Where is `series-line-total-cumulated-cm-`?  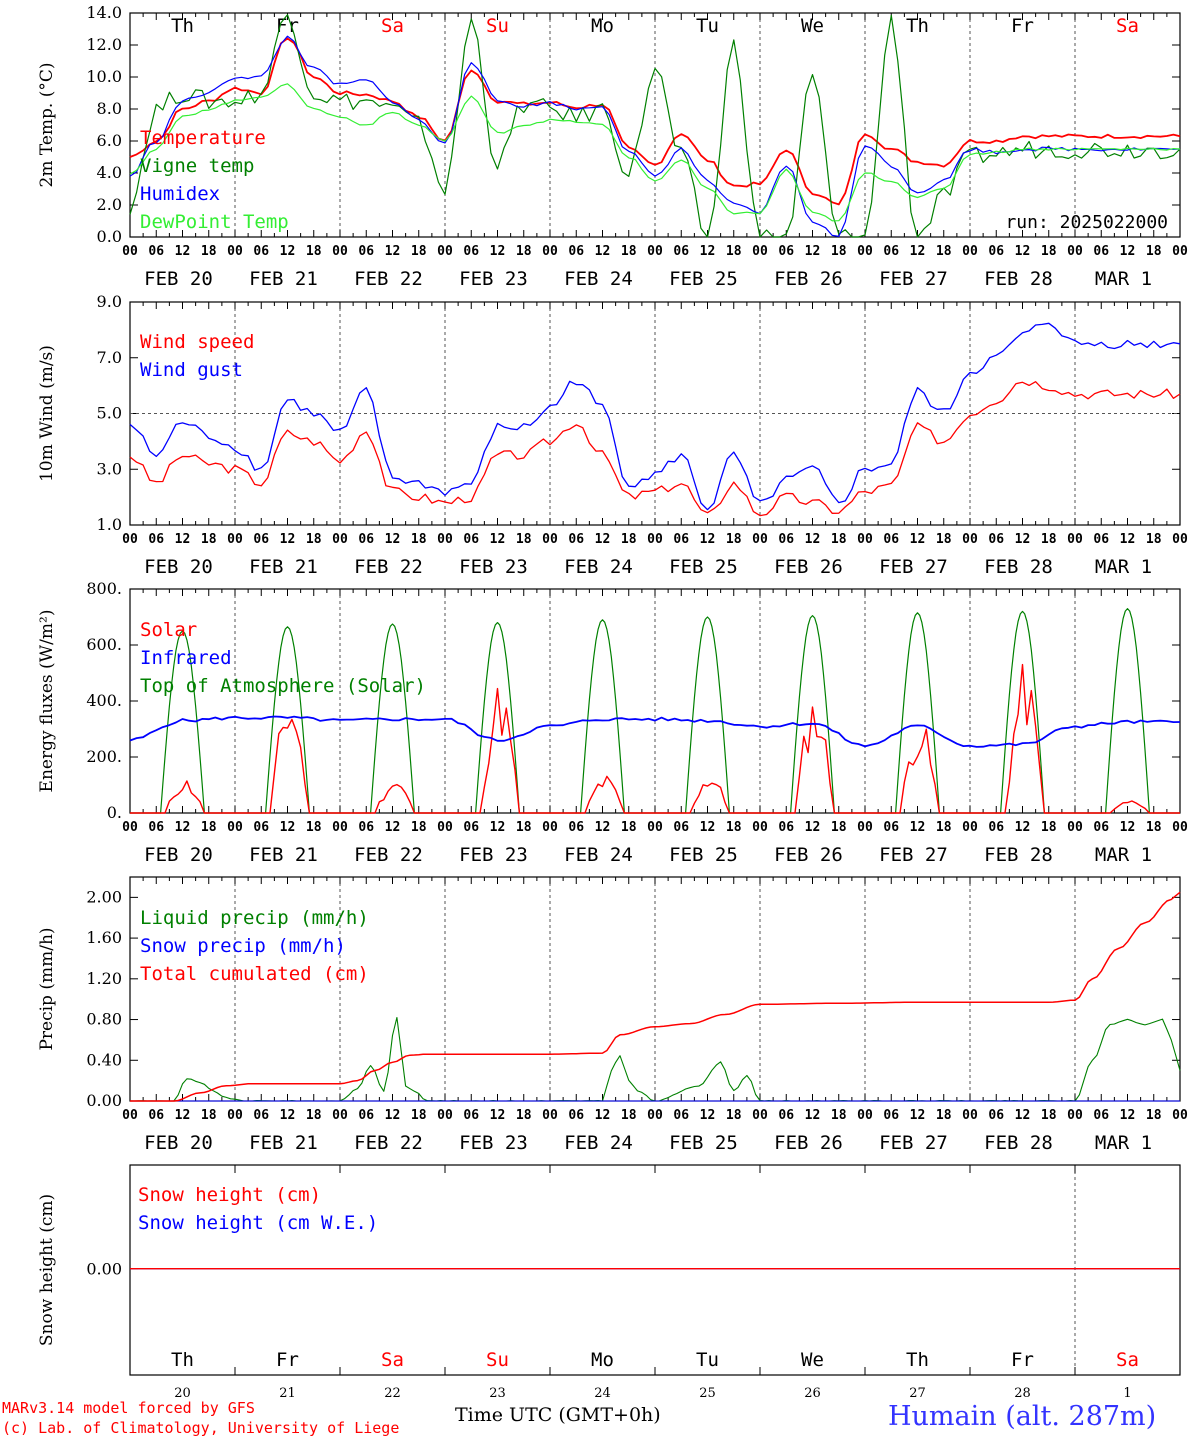
series-line-total-cumulated-cm- is located at coordinates (655, 996).